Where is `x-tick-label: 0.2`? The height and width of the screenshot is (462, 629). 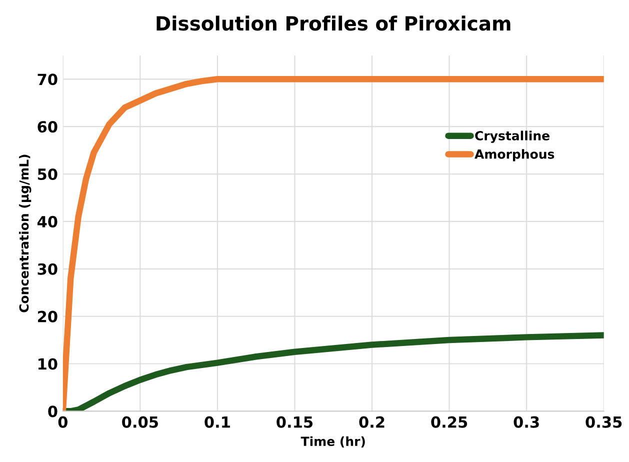 x-tick-label: 0.2 is located at coordinates (371, 422).